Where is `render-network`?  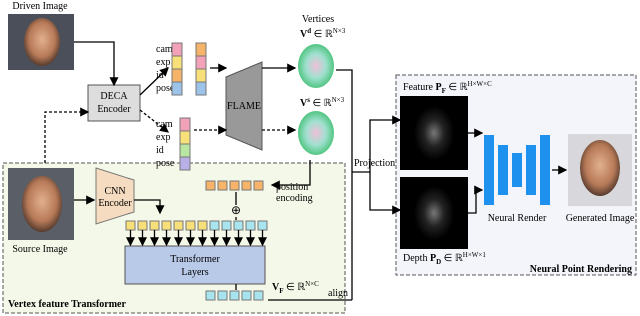
render-network is located at coordinates (517, 170).